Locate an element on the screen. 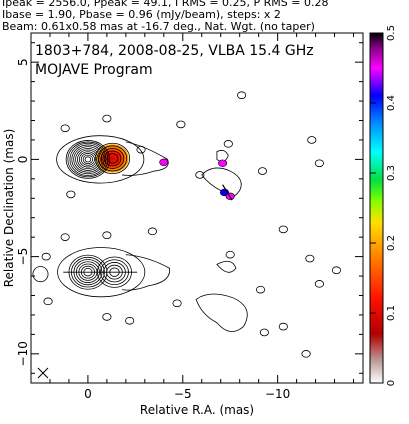 The image size is (409, 424). x-tick-label: −5 is located at coordinates (183, 394).